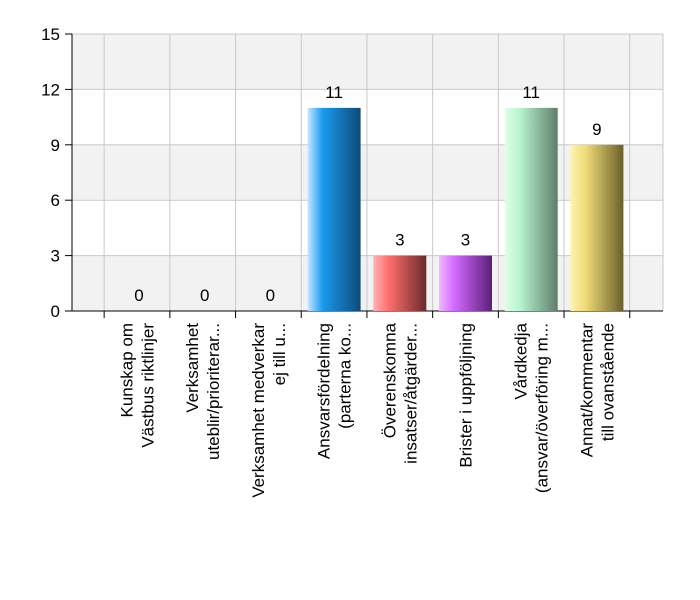 The width and height of the screenshot is (700, 600). Describe the element at coordinates (367, 62) in the screenshot. I see `grid-band` at that location.